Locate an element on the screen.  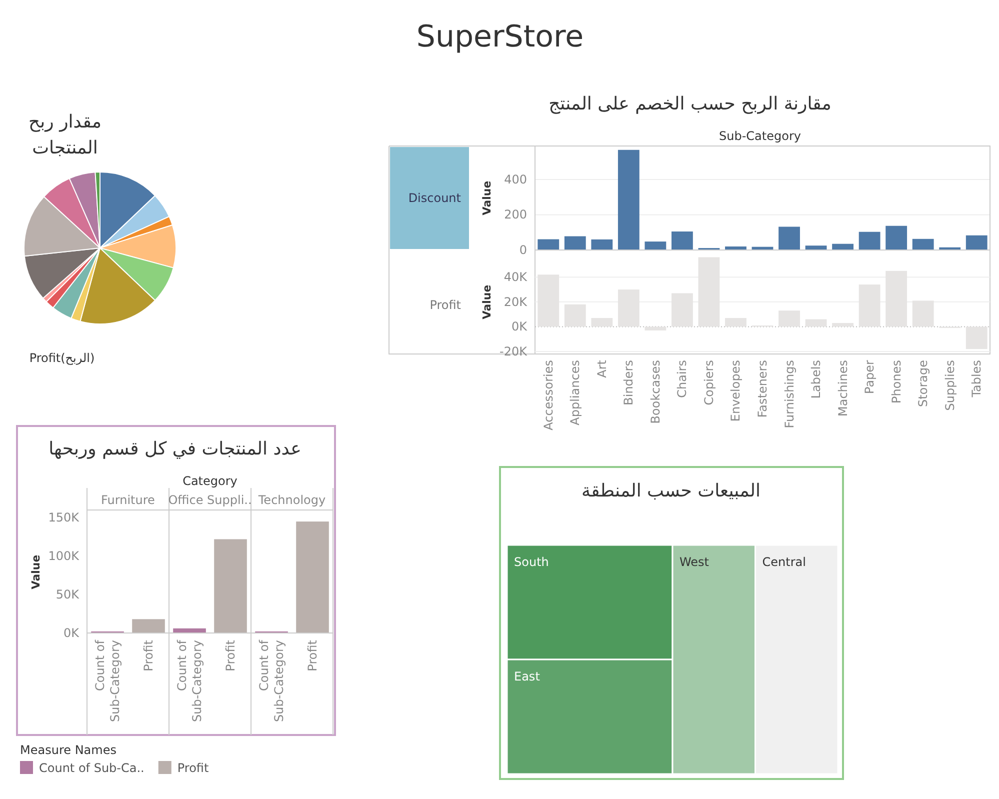
text: Profit(الربح) is located at coordinates (62, 358).